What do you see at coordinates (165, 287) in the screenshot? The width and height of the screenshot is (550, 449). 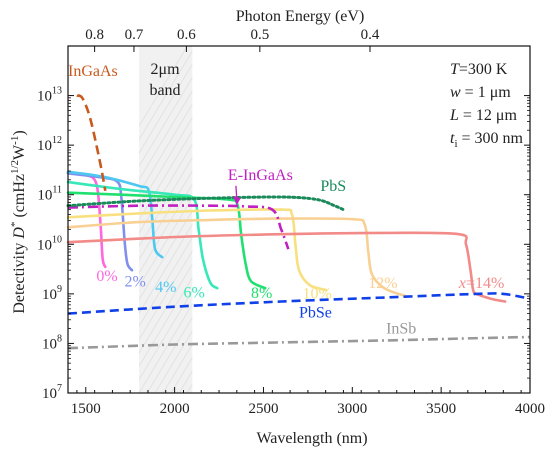 I see `series-label: 4%` at bounding box center [165, 287].